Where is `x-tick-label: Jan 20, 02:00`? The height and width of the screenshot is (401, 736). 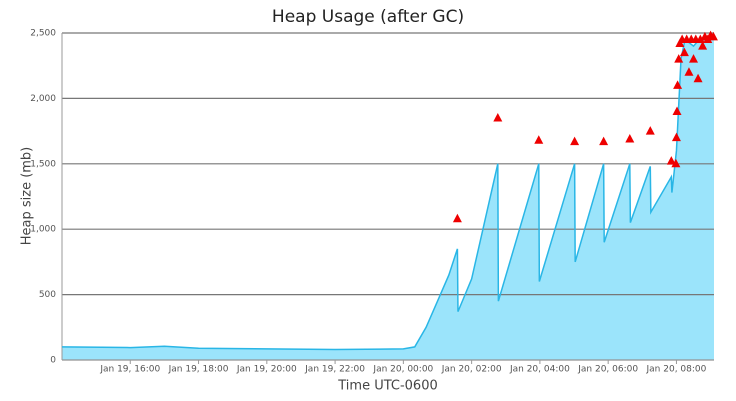
x-tick-label: Jan 20, 02:00 is located at coordinates (471, 370).